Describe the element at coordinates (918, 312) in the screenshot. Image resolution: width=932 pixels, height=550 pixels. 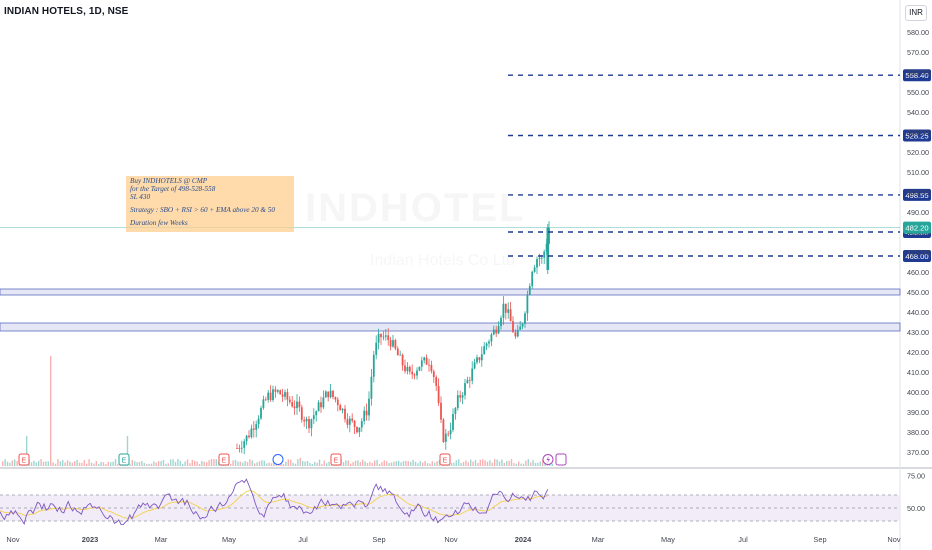
I see `price-tick-label: 440.00` at that location.